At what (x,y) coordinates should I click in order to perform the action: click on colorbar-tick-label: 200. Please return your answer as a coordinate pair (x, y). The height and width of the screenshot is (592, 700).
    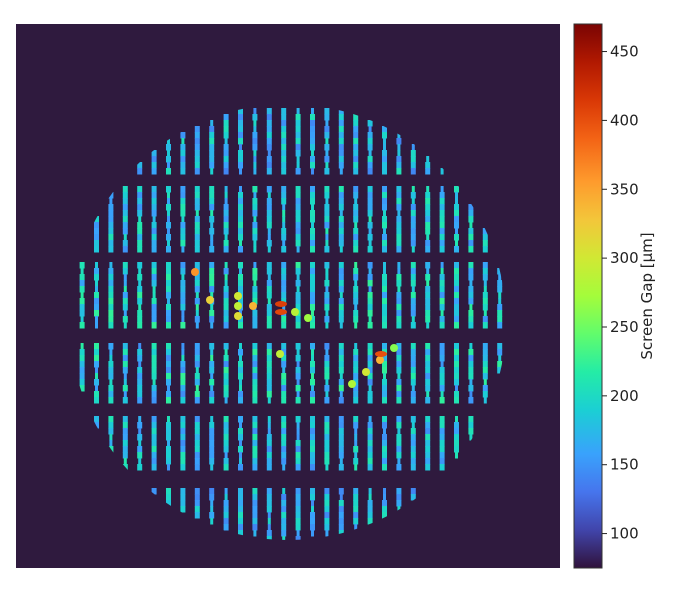
    Looking at the image, I should click on (624, 396).